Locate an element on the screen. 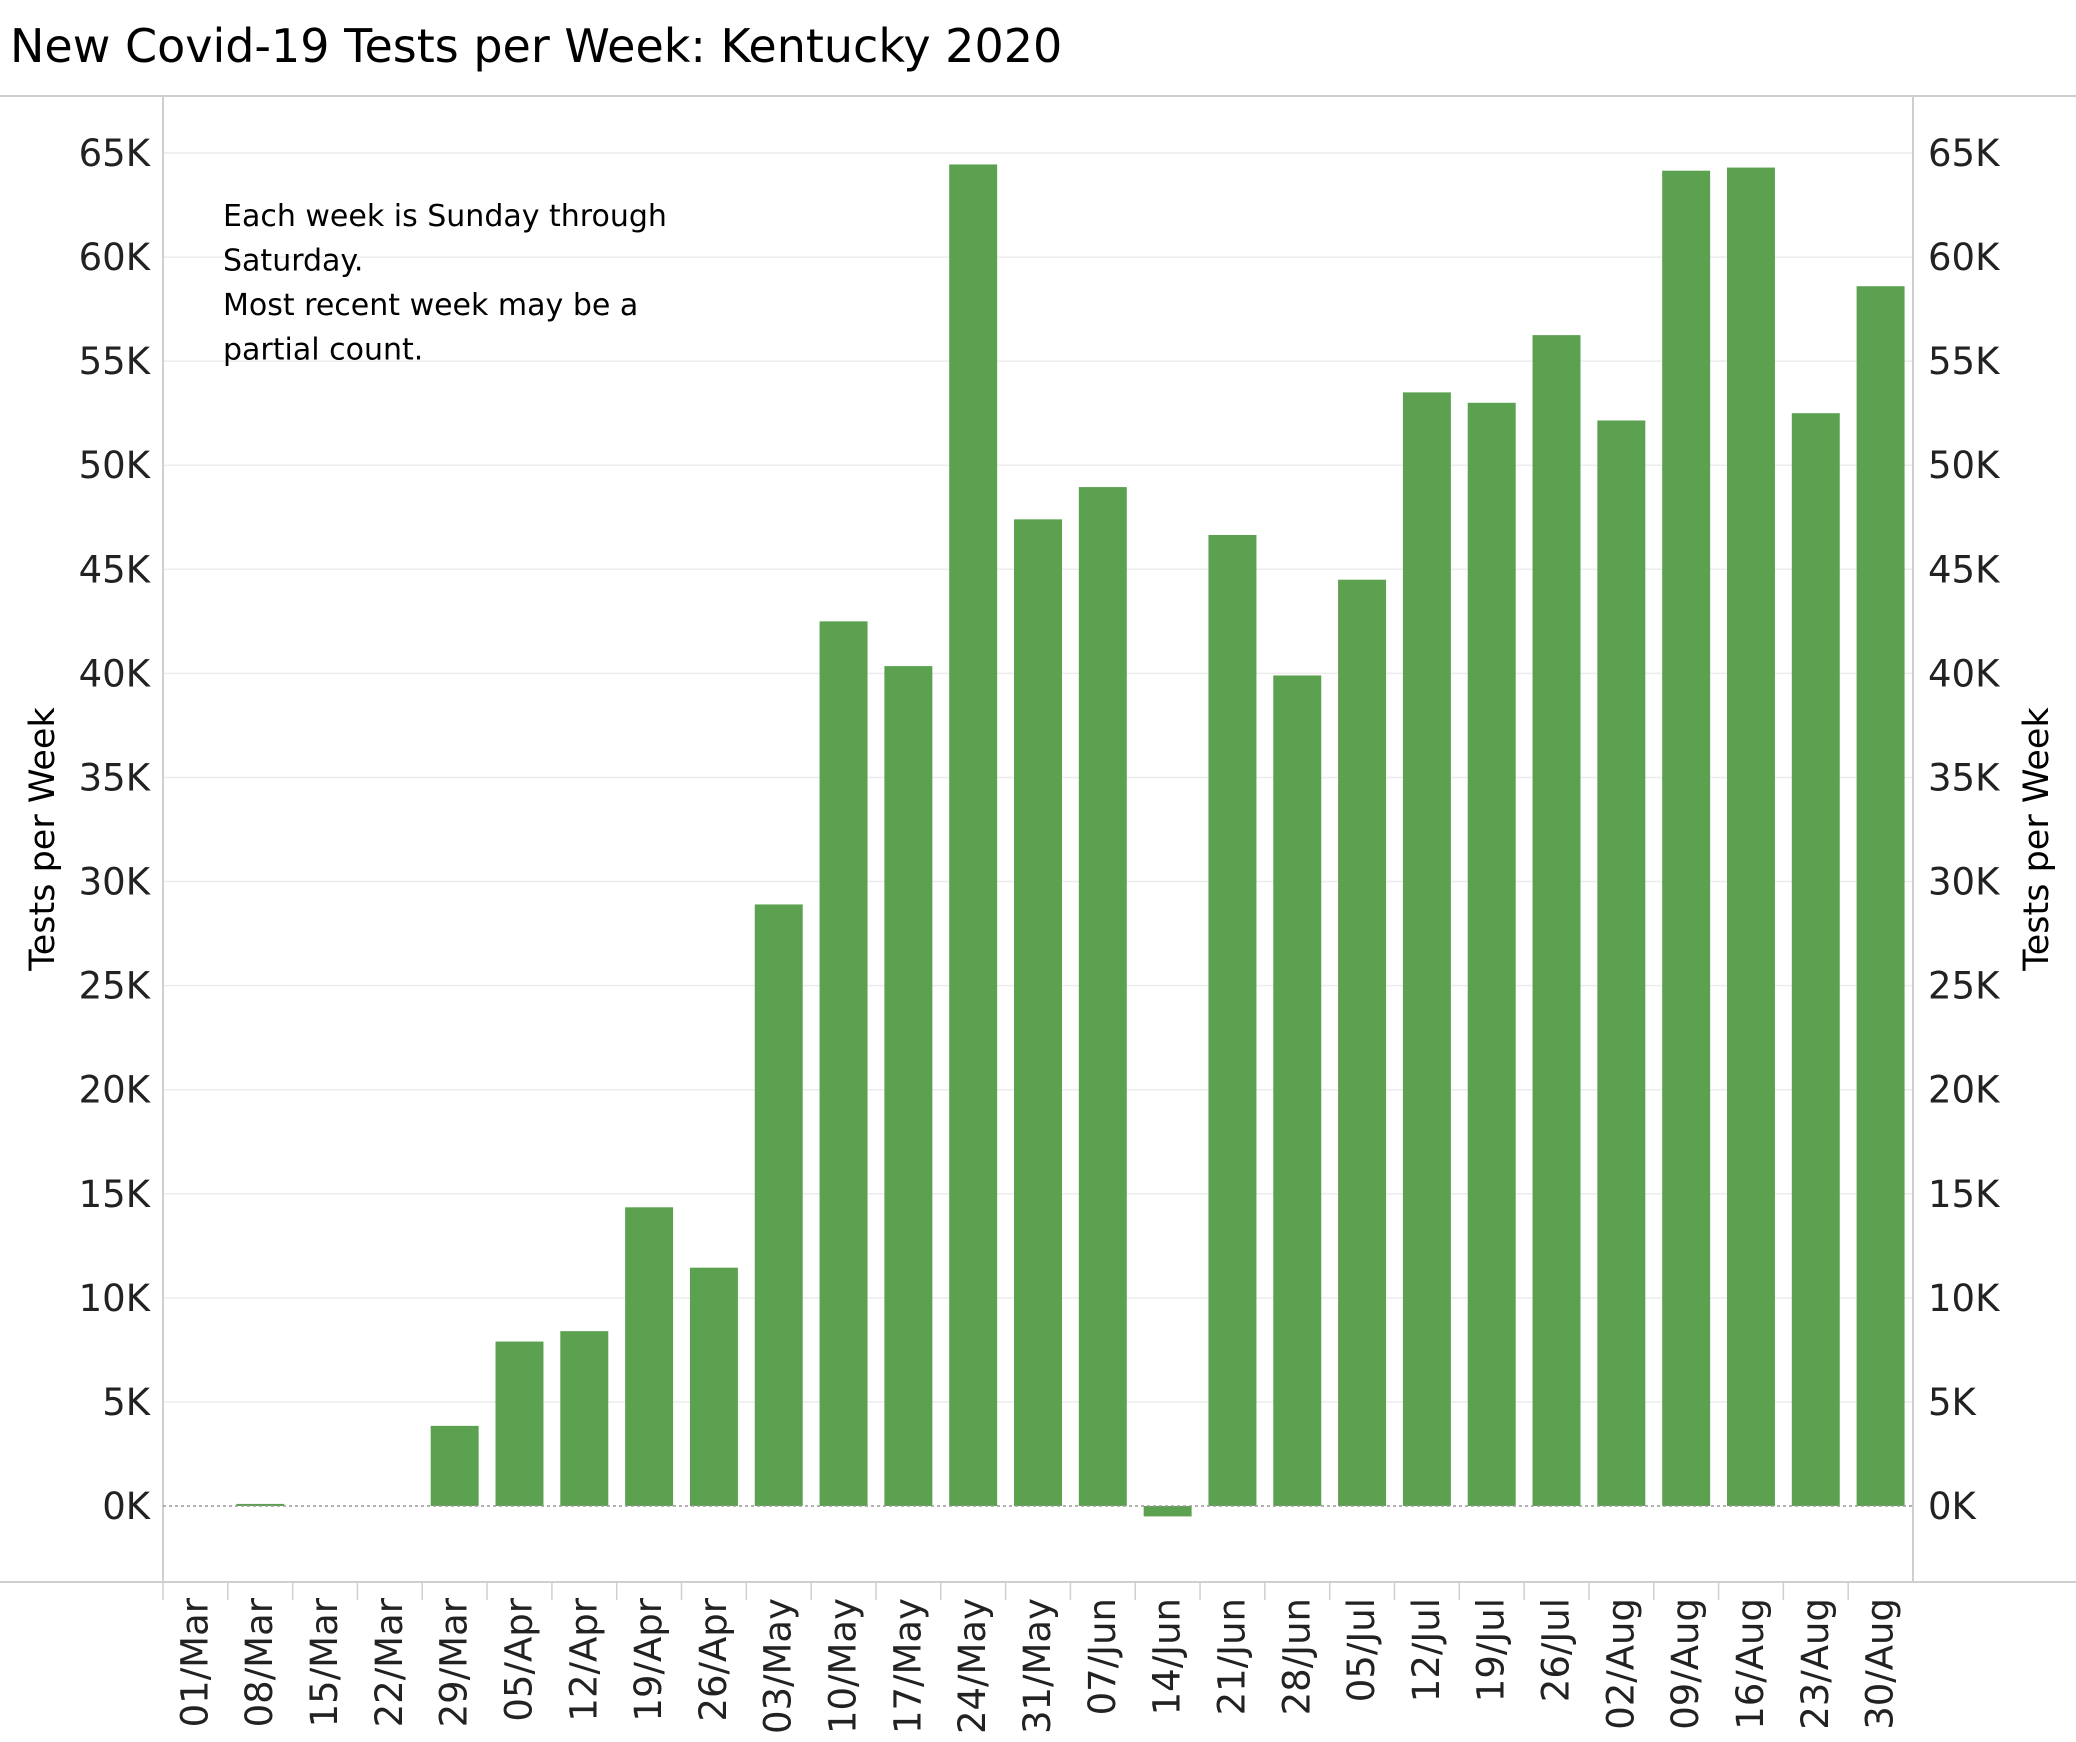 The height and width of the screenshot is (1742, 2076). x-tick-label: 09/Aug is located at coordinates (1685, 1664).